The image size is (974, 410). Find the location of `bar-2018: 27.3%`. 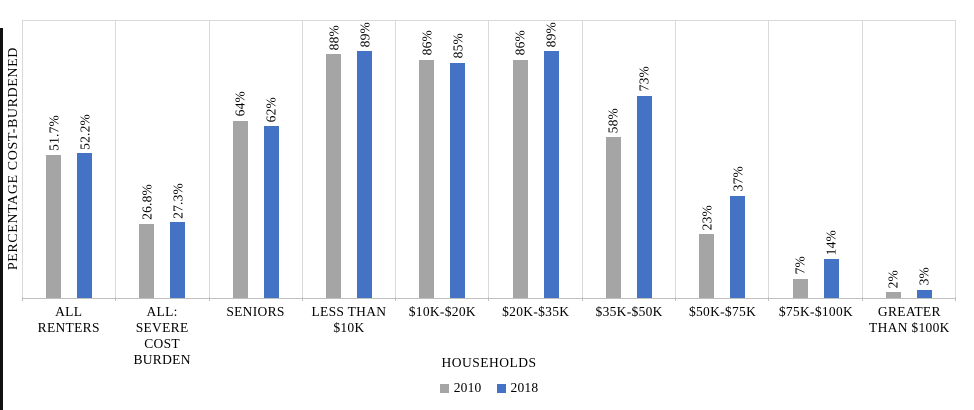

bar-2018: 27.3% is located at coordinates (178, 240).